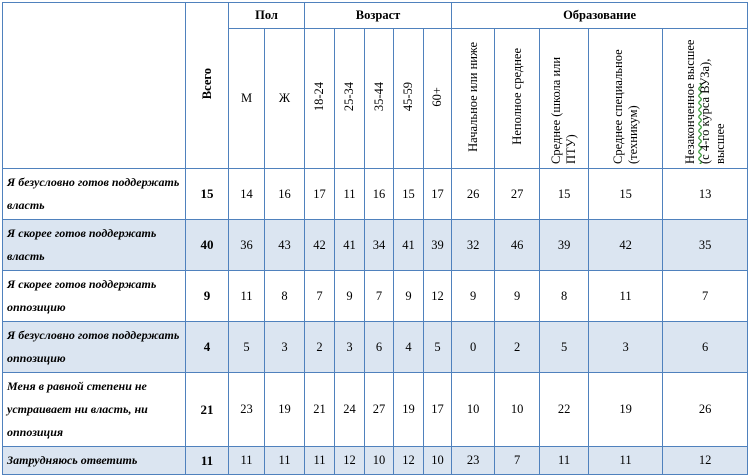  Describe the element at coordinates (246, 194) in the screenshot. I see `row-value: 14` at that location.